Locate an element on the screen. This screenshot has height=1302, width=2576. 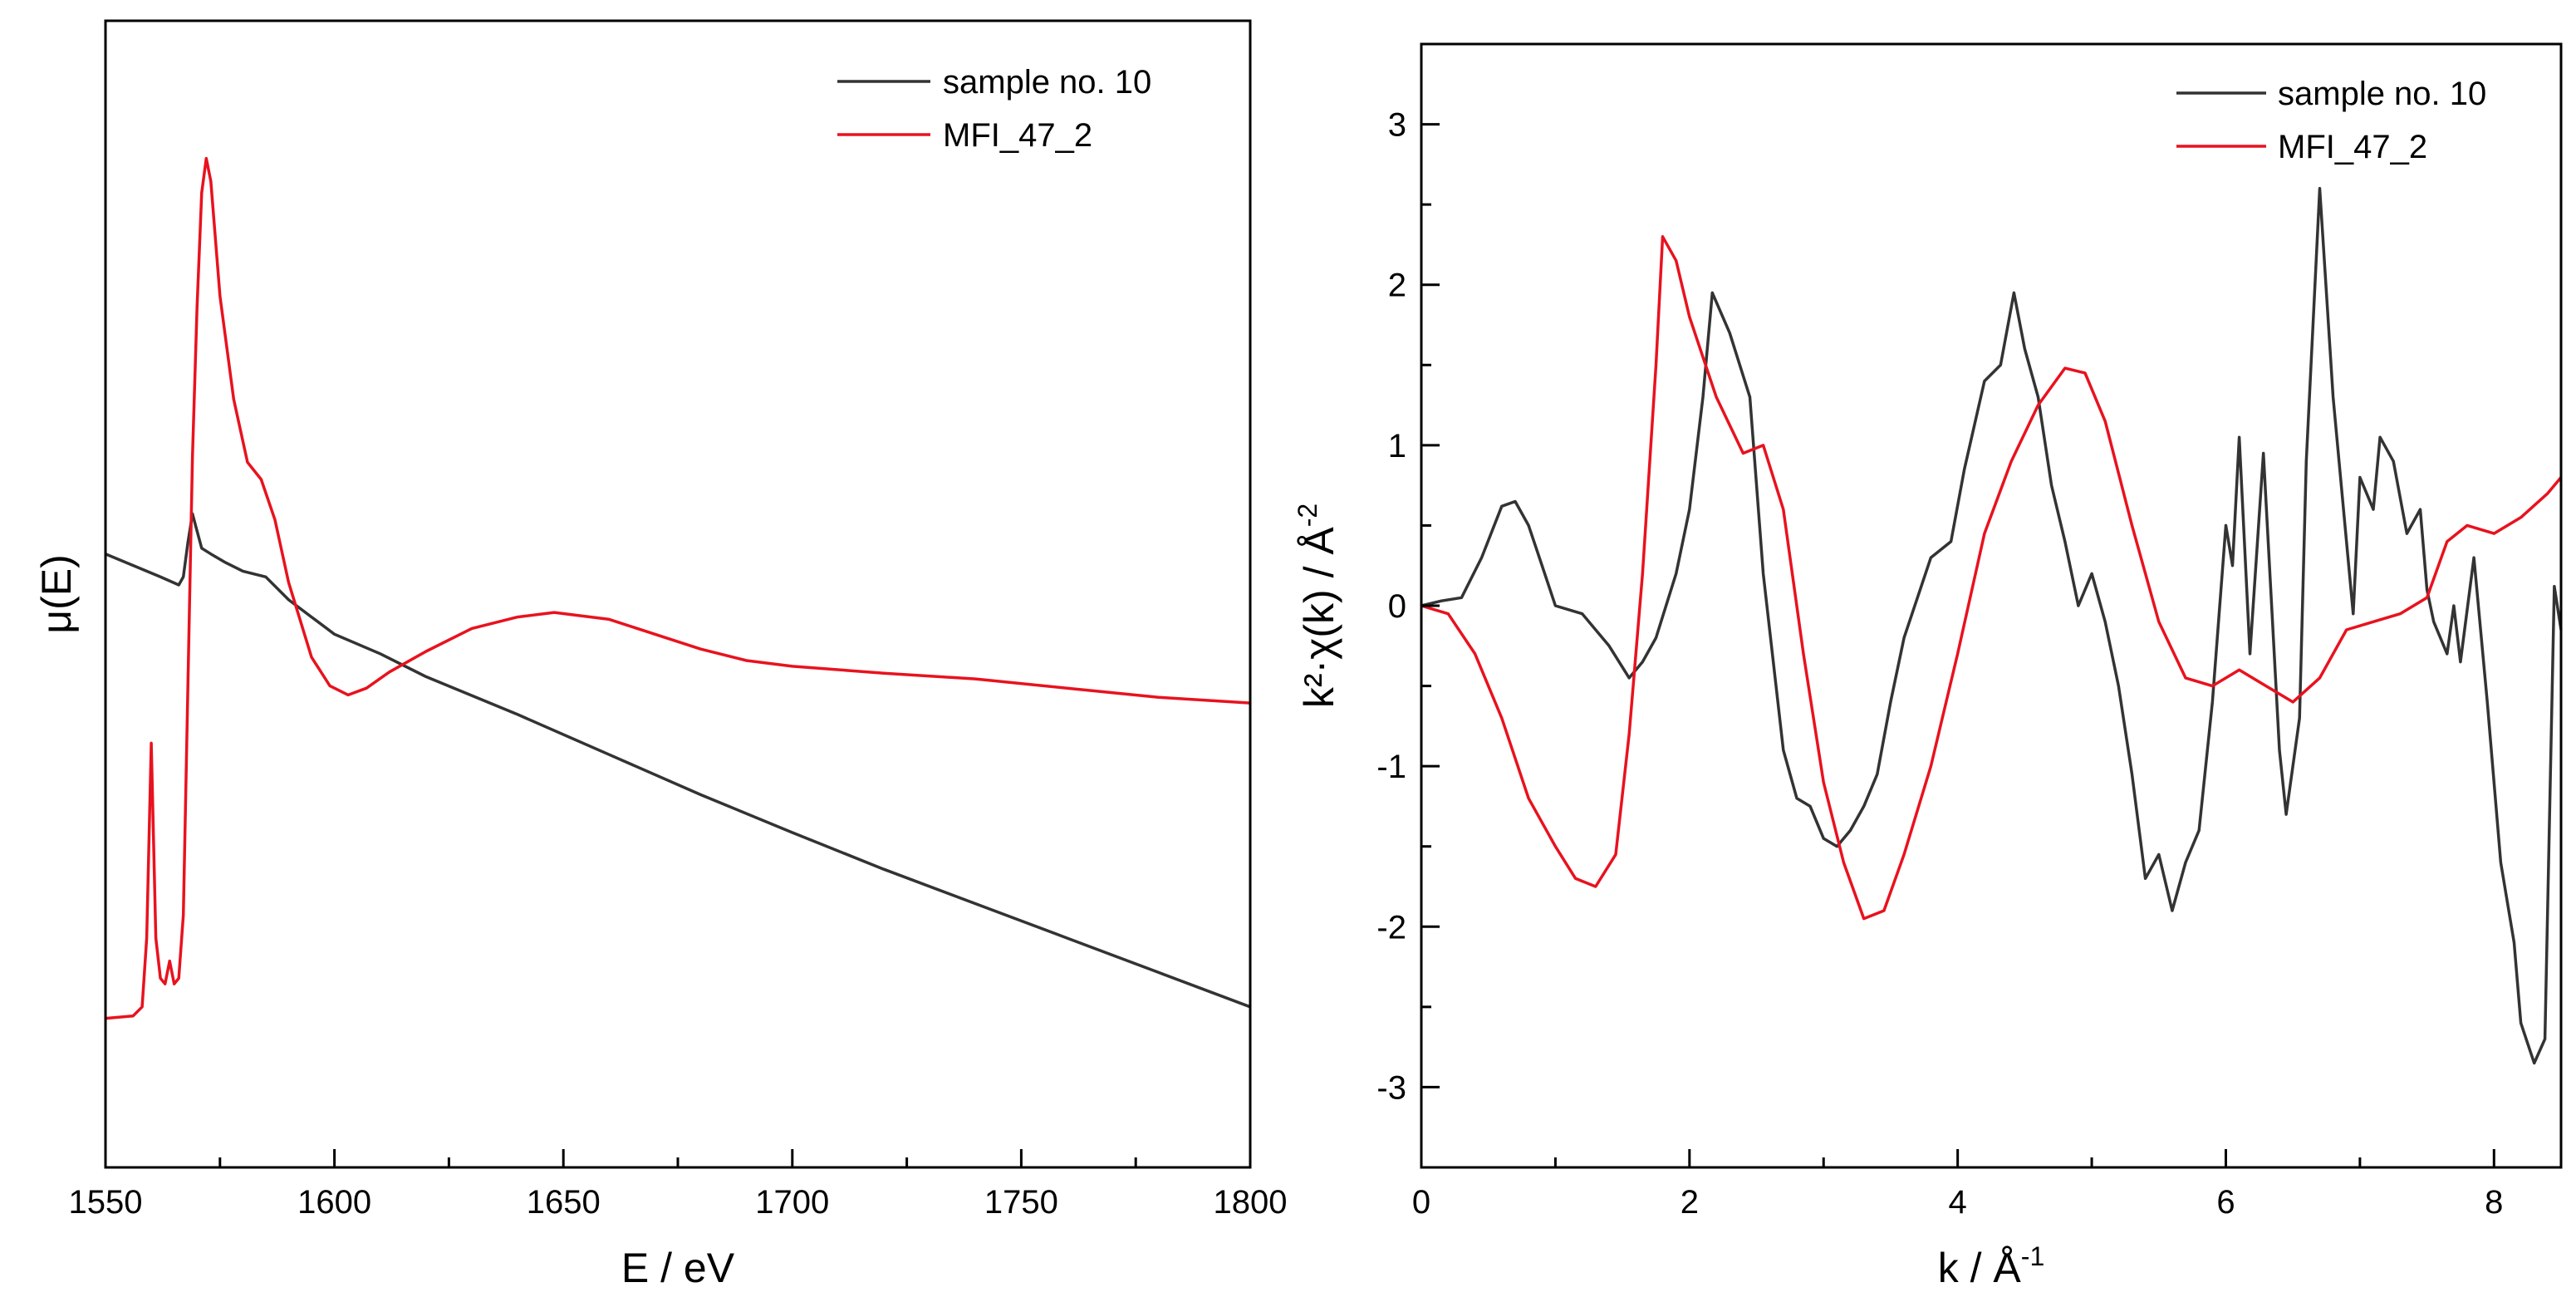
right-x-tick-label: 8 is located at coordinates (2494, 1202).